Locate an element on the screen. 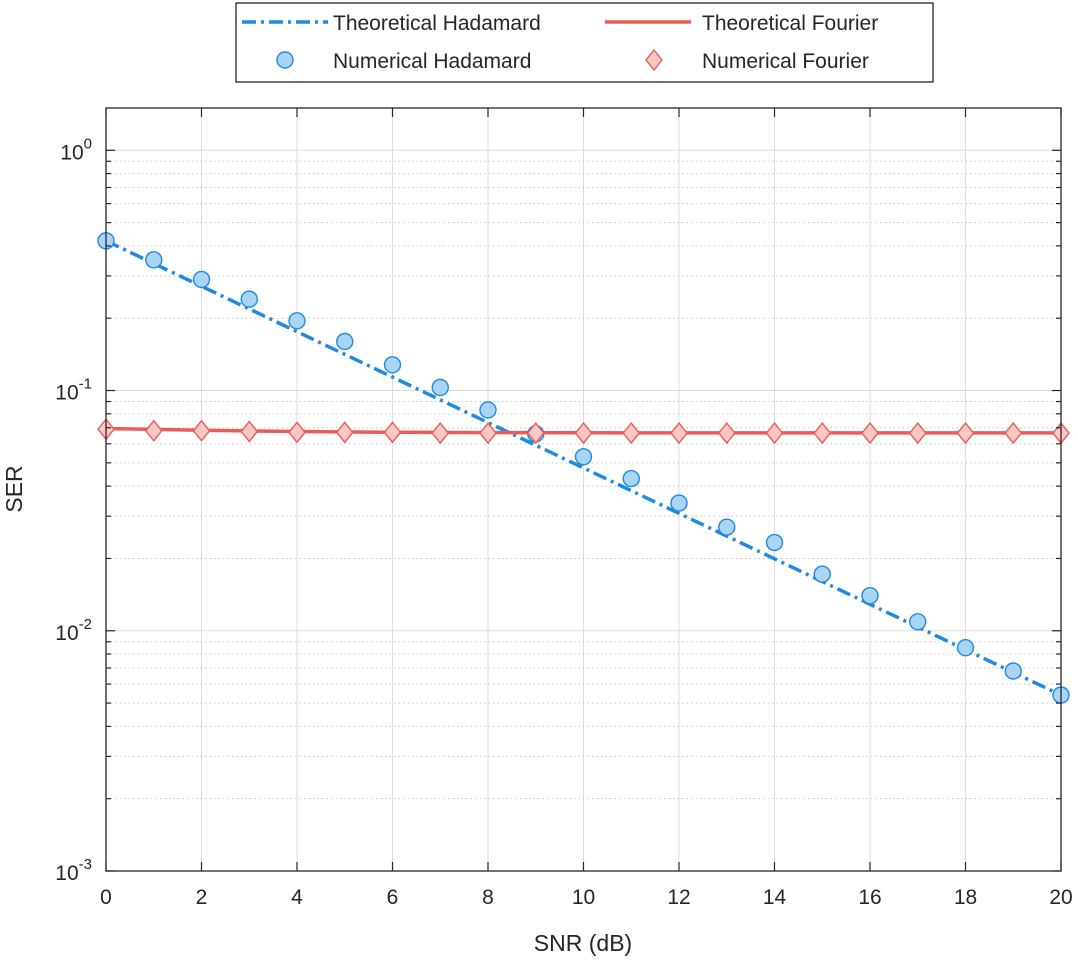 This screenshot has height=964, width=1078. legend-label-theoretical-hadamard: Theoretical Hadamard is located at coordinates (437, 23).